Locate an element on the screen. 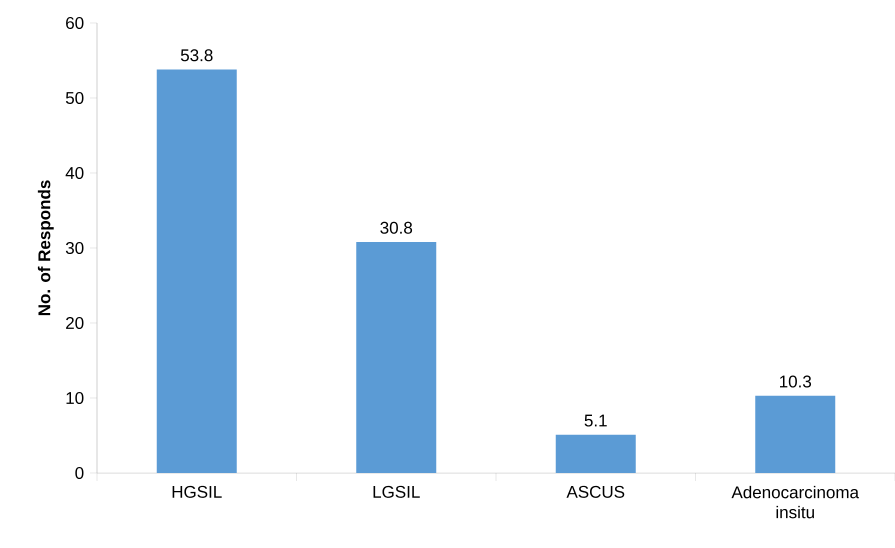  data-label: 30.8 is located at coordinates (396, 228).